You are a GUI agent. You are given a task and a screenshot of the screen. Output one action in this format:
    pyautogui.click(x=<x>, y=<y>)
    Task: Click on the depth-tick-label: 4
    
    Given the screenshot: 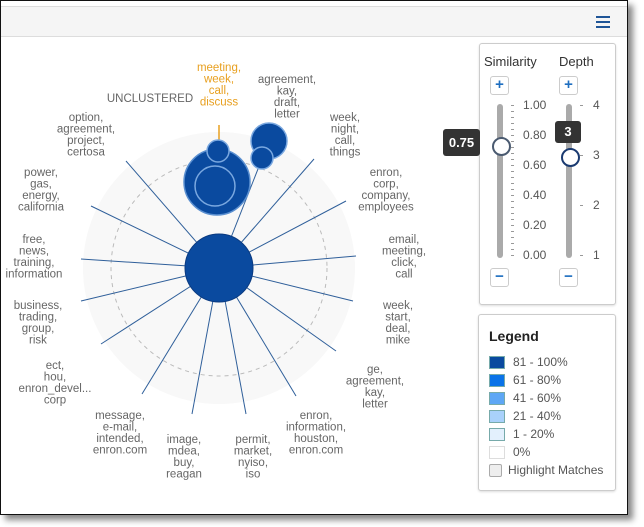 What is the action you would take?
    pyautogui.click(x=596, y=105)
    